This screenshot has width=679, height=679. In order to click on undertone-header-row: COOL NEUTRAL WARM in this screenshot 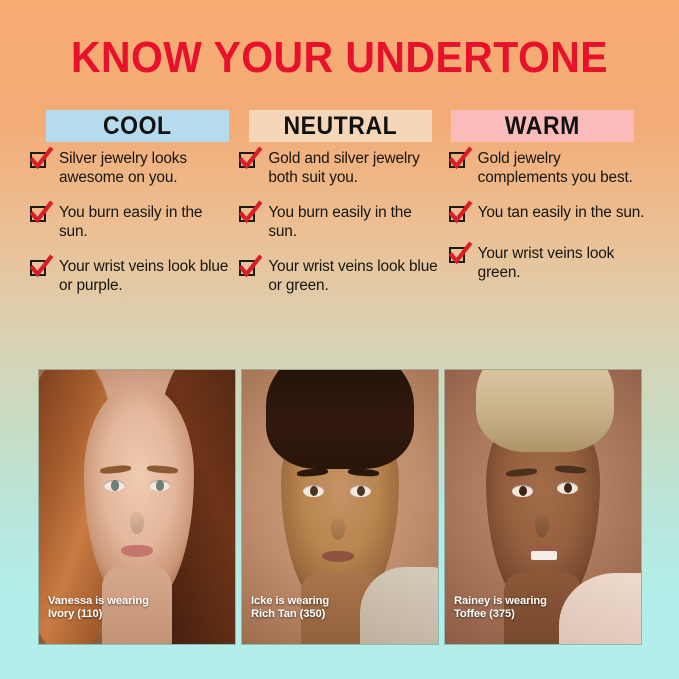, I will do `click(340, 126)`.